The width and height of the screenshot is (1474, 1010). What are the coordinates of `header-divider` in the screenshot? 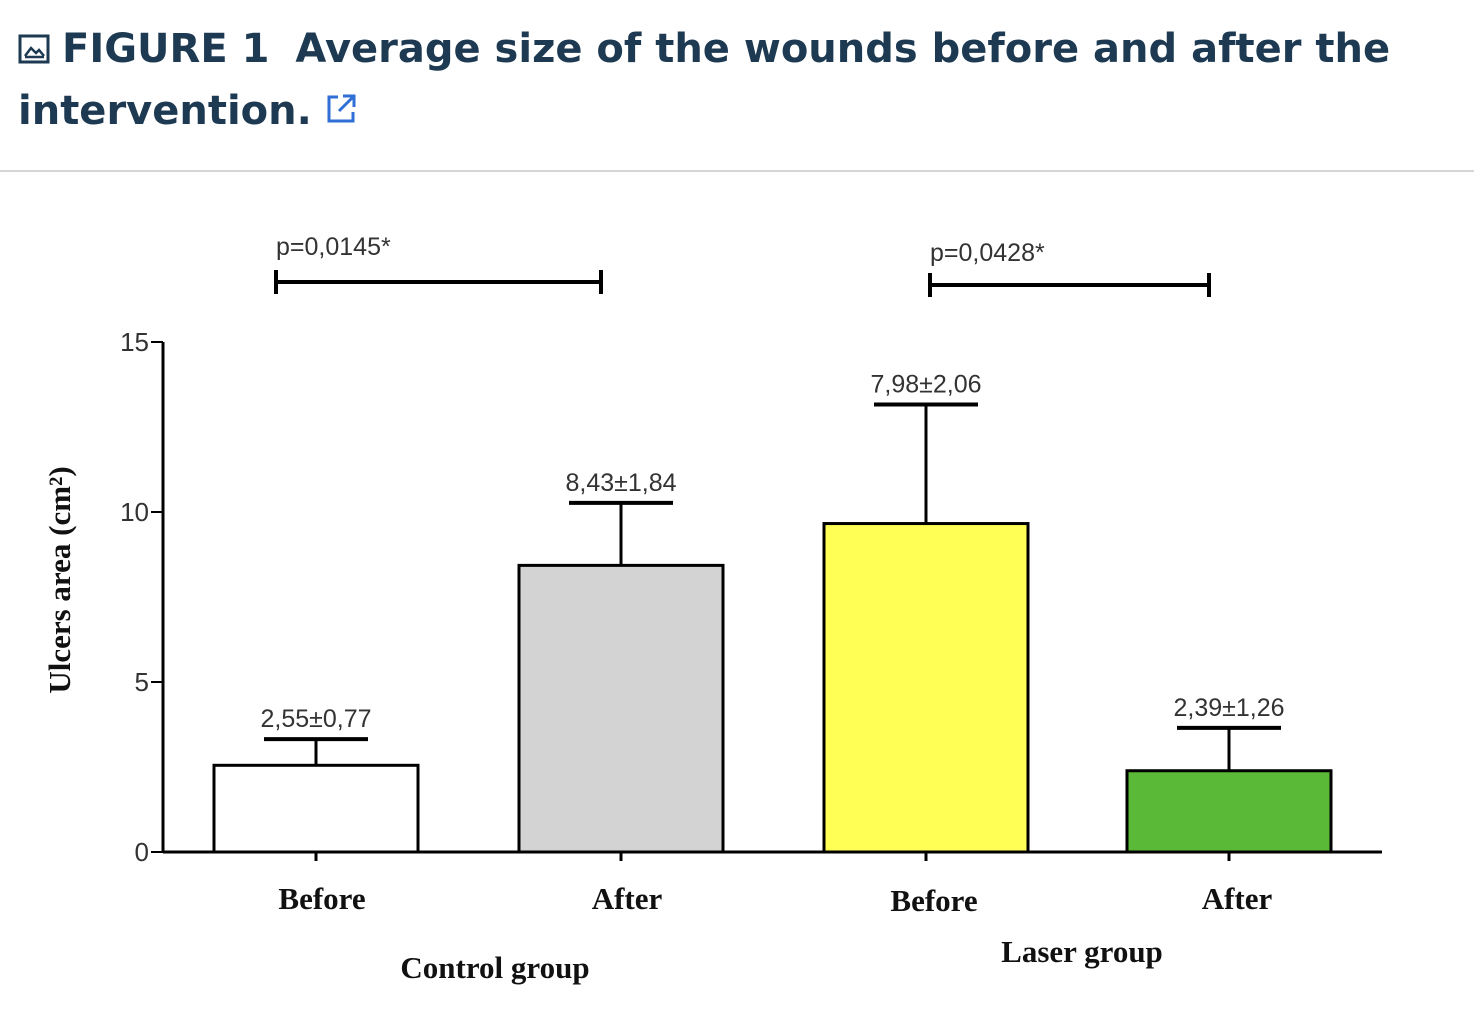 It's located at (737, 171).